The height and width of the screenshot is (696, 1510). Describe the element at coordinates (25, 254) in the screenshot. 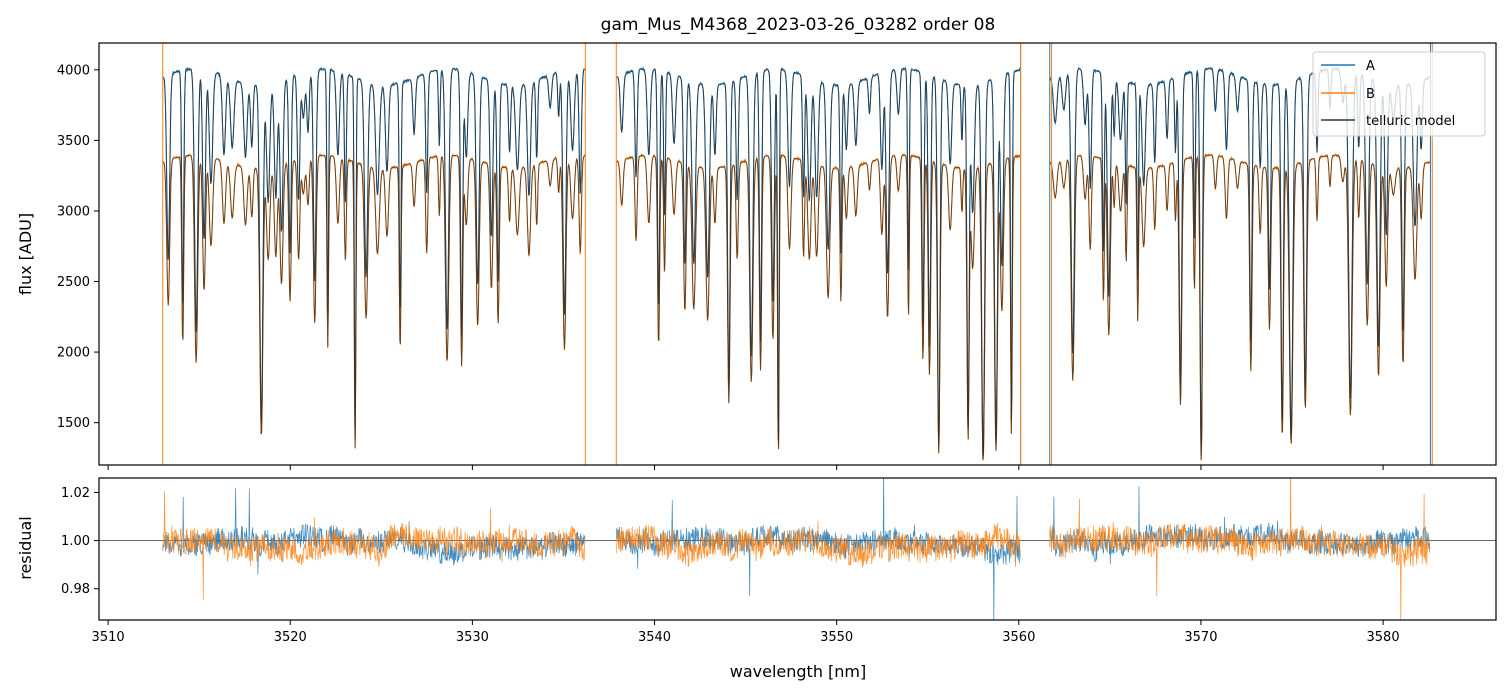

I see `y-axis-label-flux: flux [ADU]` at that location.